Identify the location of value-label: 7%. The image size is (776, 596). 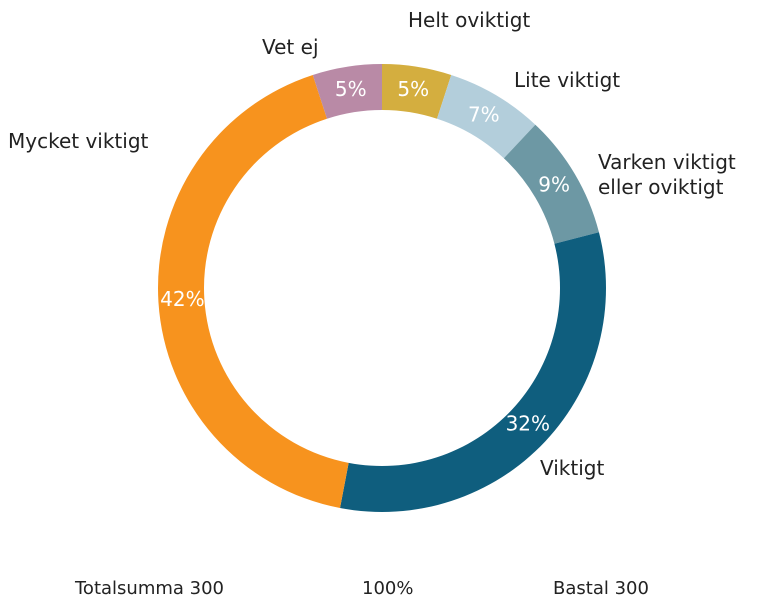
(484, 114).